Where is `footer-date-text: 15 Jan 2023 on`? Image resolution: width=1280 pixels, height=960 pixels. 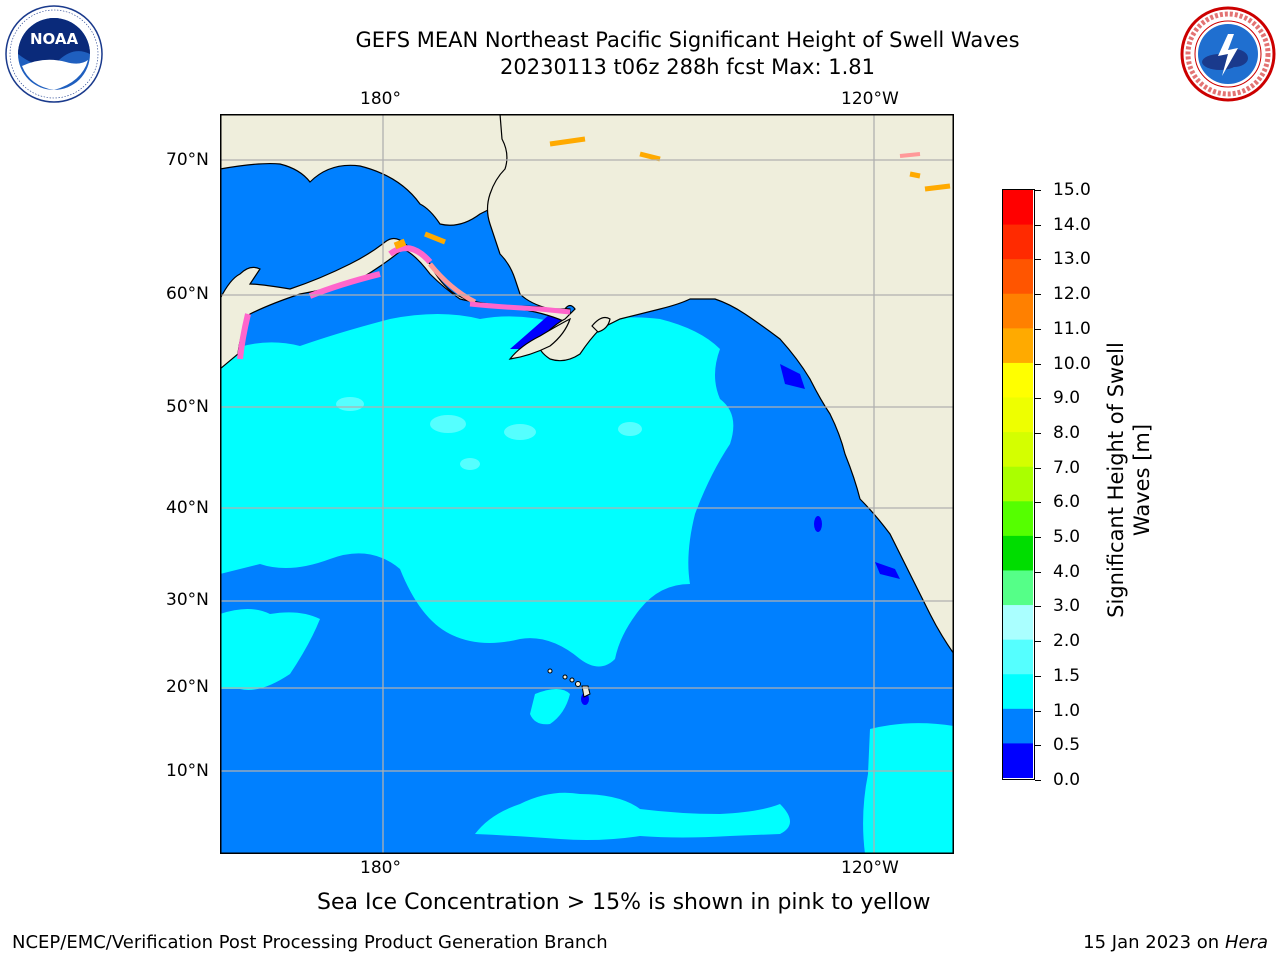 footer-date-text: 15 Jan 2023 on is located at coordinates (1154, 942).